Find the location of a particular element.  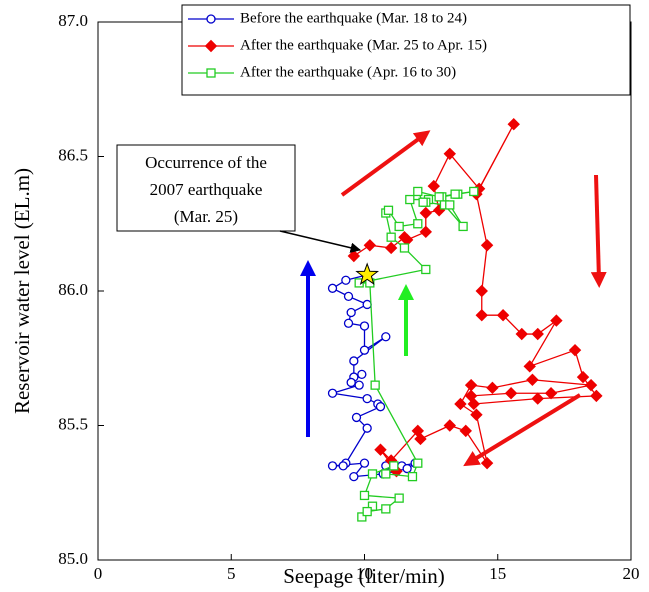

x-tick-label: 5 is located at coordinates (231, 573).